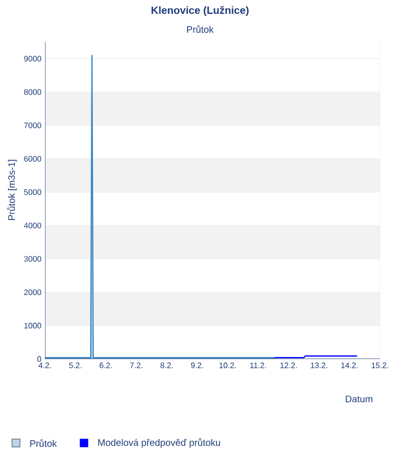 The width and height of the screenshot is (400, 460). Describe the element at coordinates (200, 29) in the screenshot. I see `chart-subtitle: Průtok` at that location.